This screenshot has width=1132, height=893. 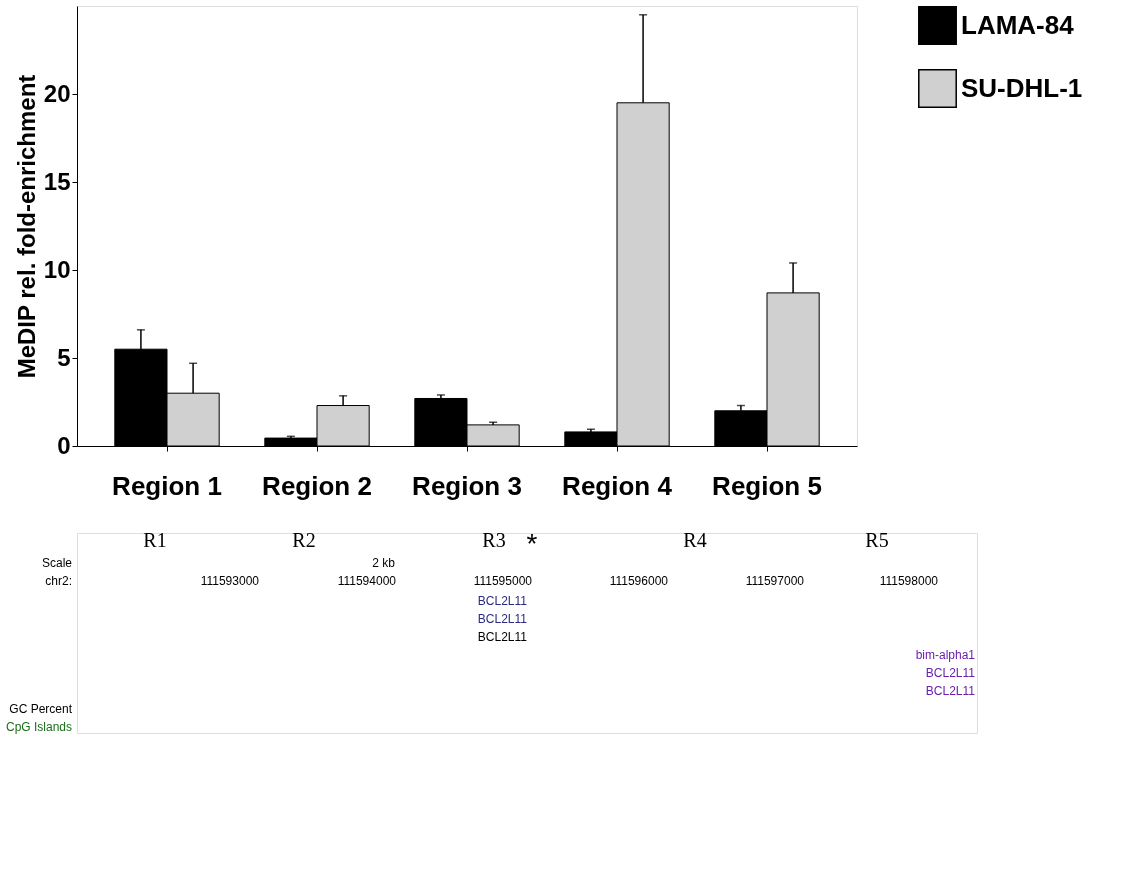 I want to click on text: bim-alpha1, so click(x=945, y=655).